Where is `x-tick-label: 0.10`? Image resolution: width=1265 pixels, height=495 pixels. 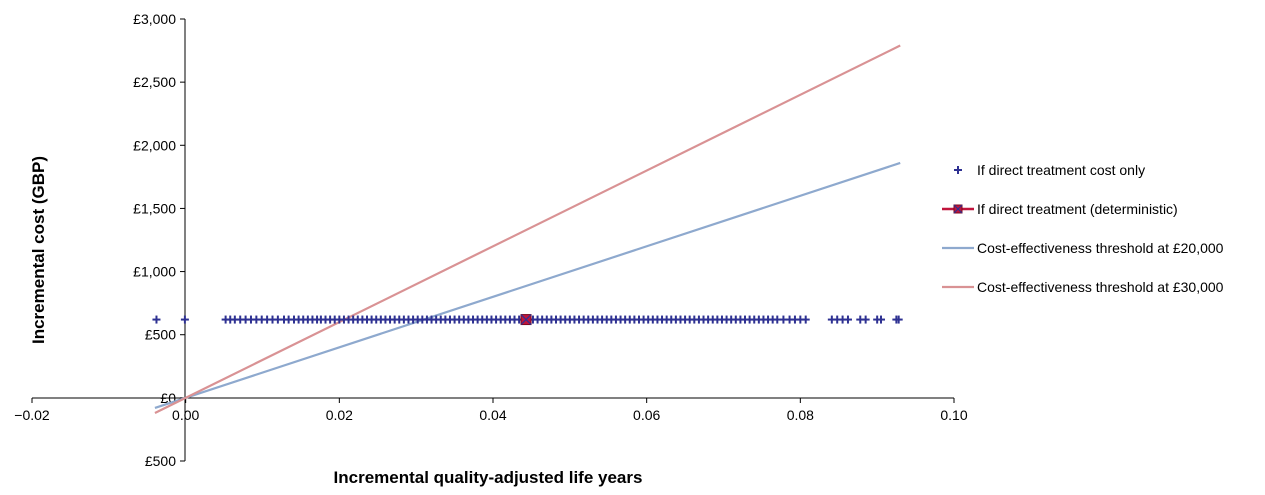 x-tick-label: 0.10 is located at coordinates (953, 415).